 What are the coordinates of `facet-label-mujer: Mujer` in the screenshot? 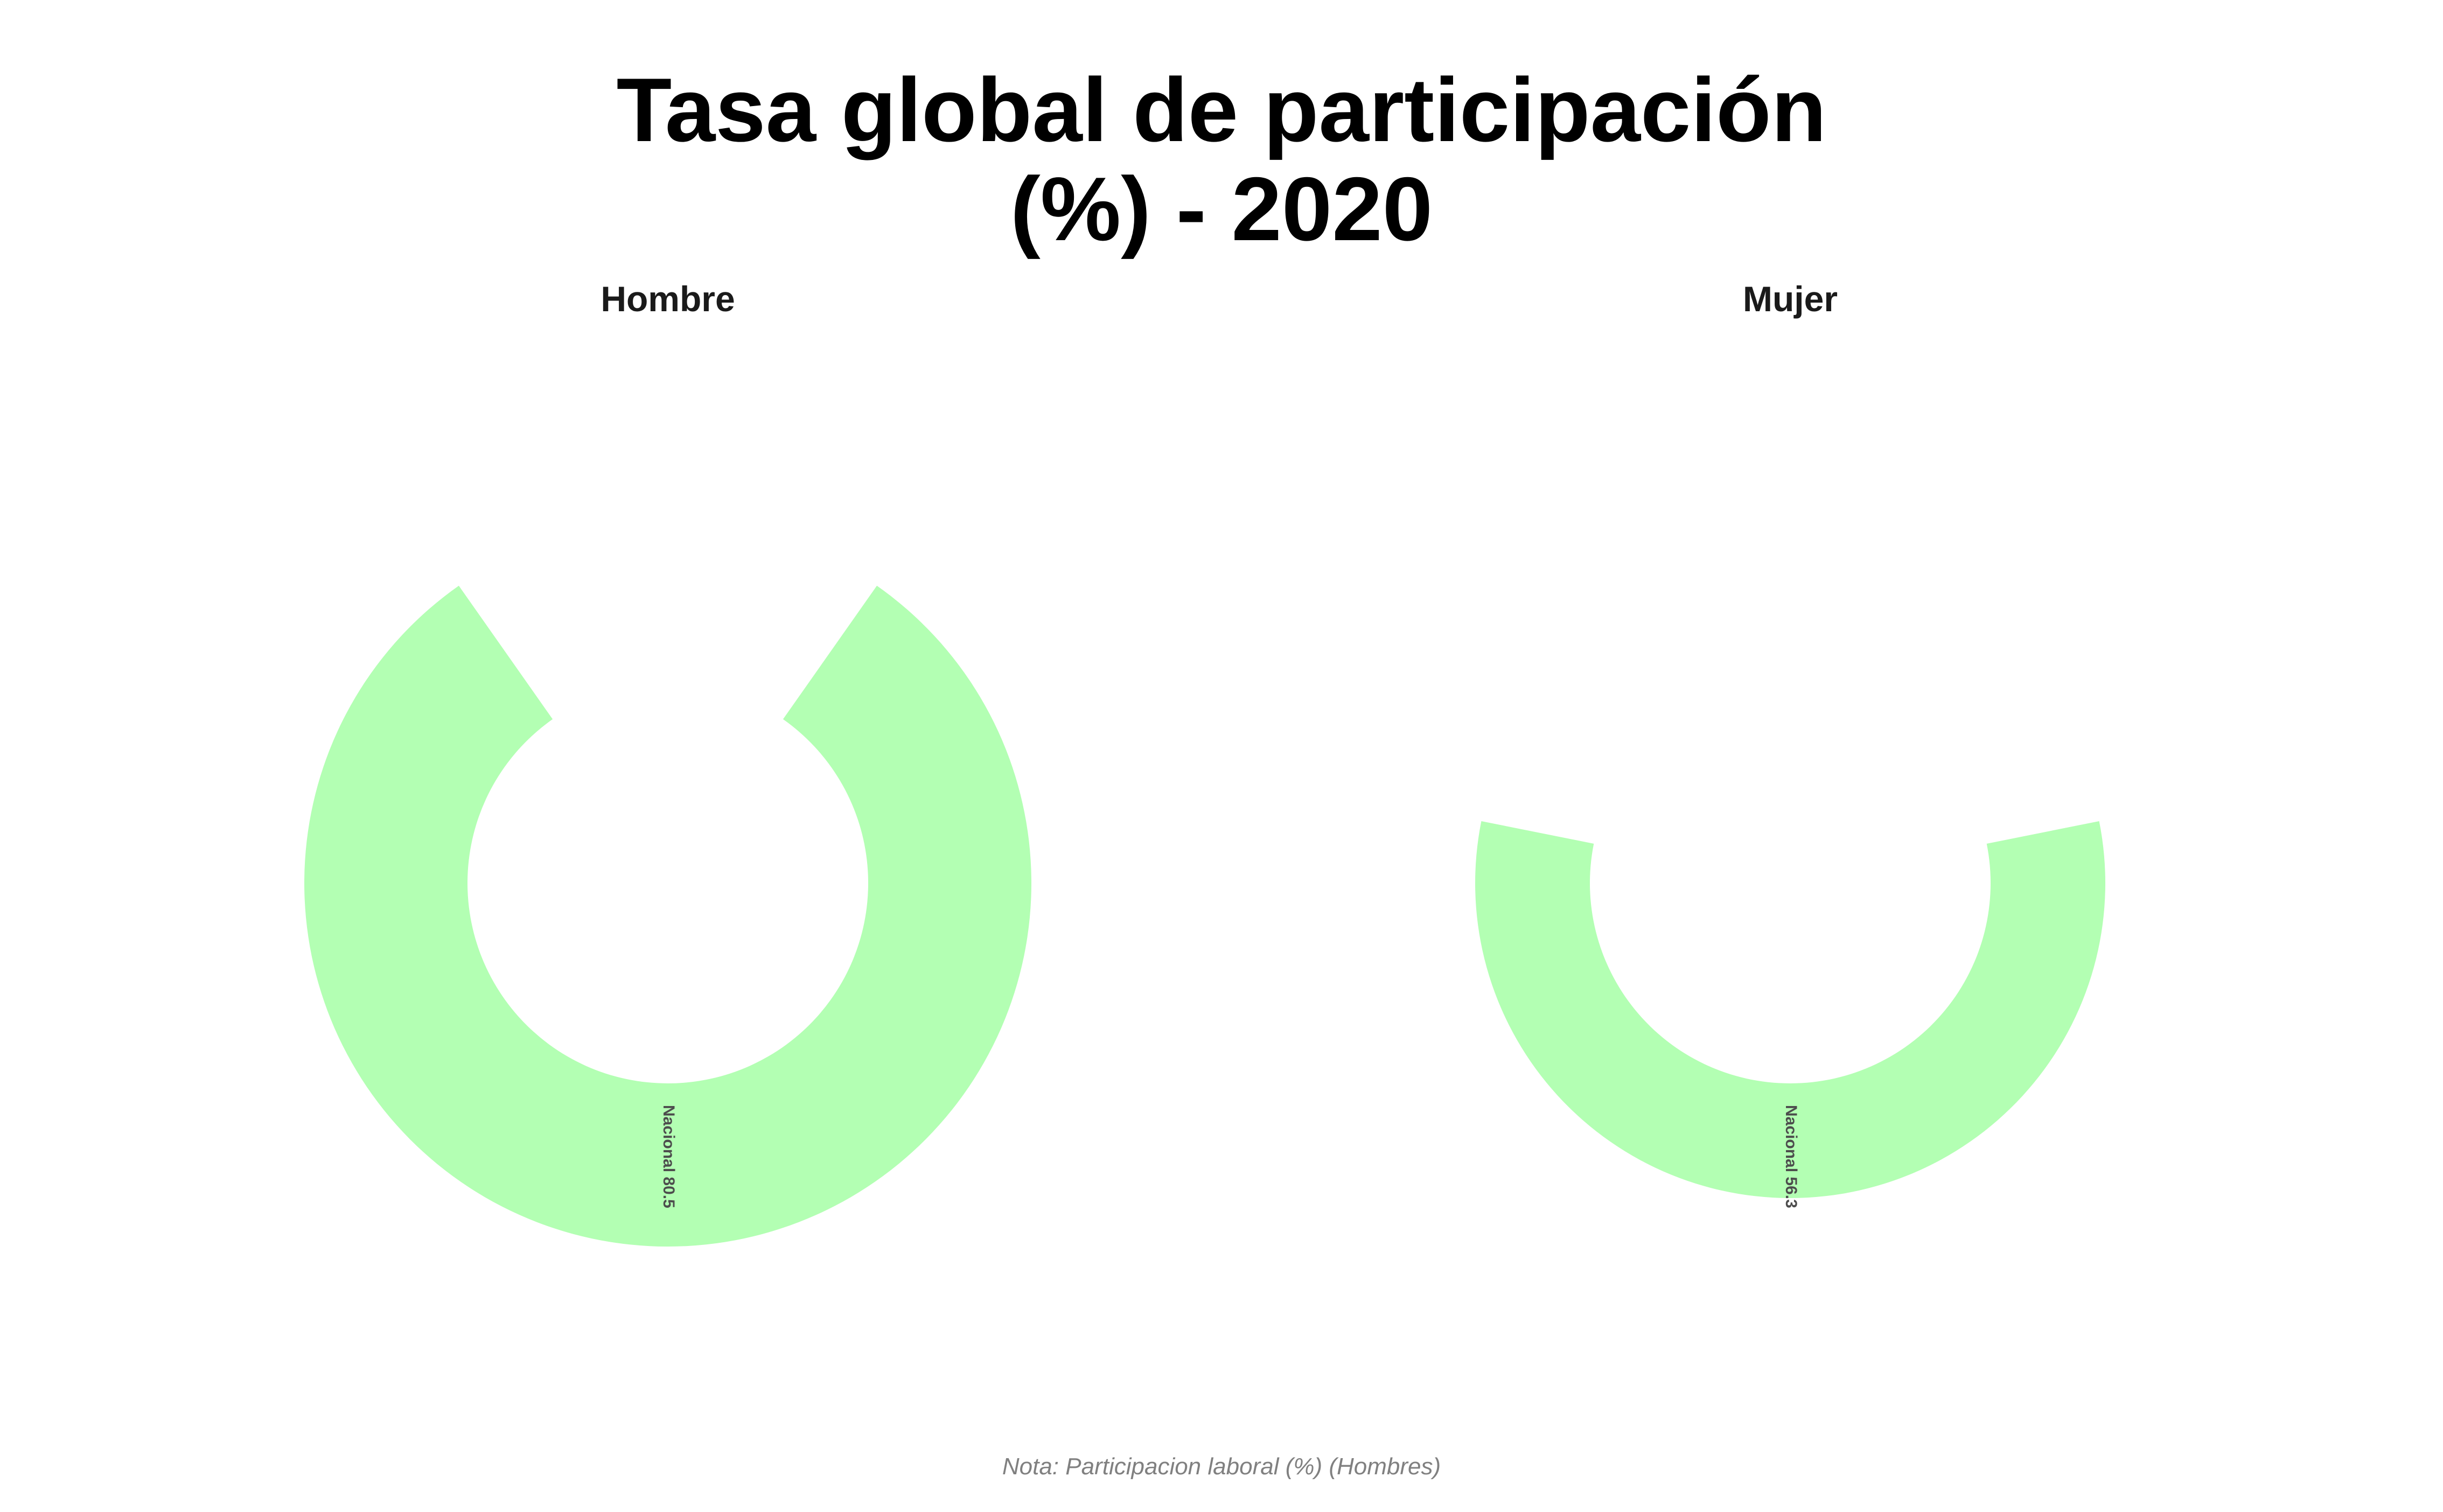 It's located at (1790, 299).